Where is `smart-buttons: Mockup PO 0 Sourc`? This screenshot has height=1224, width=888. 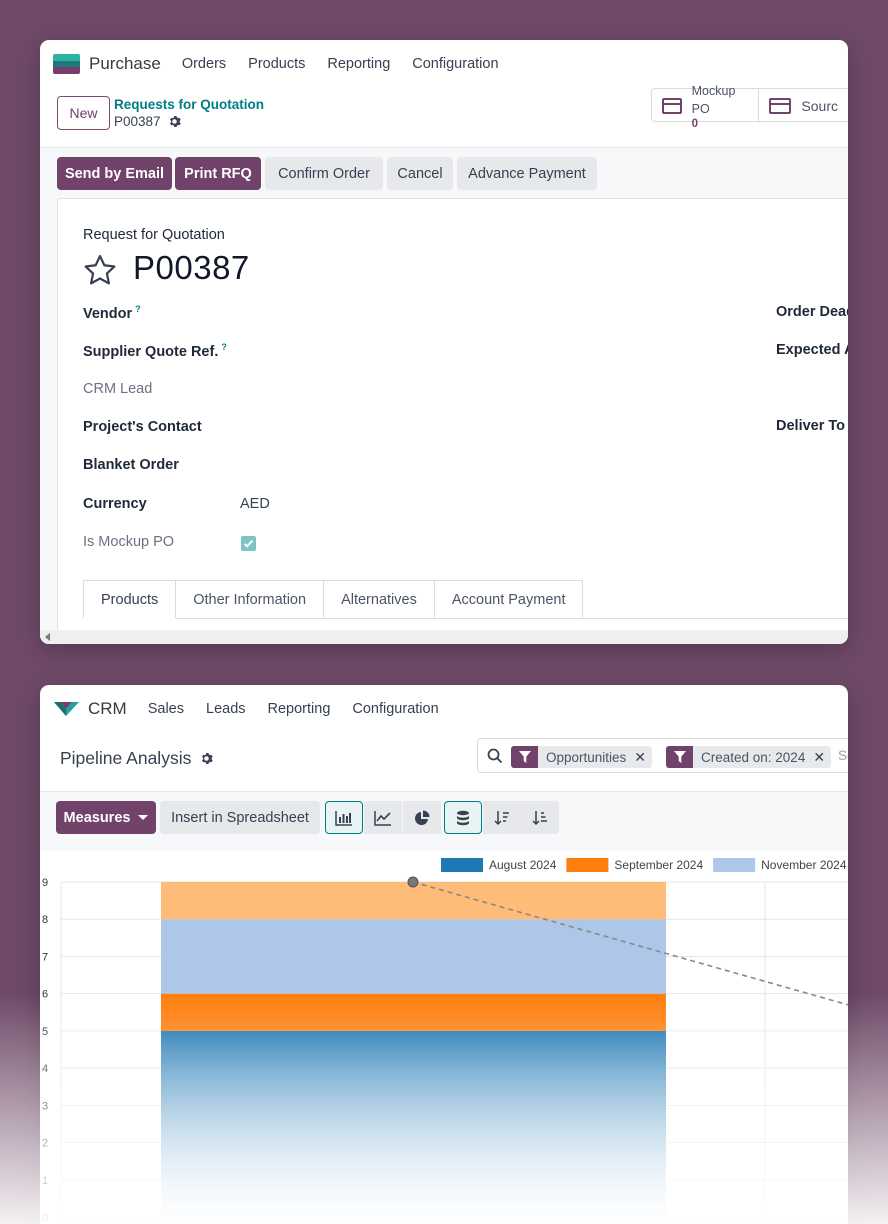 smart-buttons: Mockup PO 0 Sourc is located at coordinates (749, 107).